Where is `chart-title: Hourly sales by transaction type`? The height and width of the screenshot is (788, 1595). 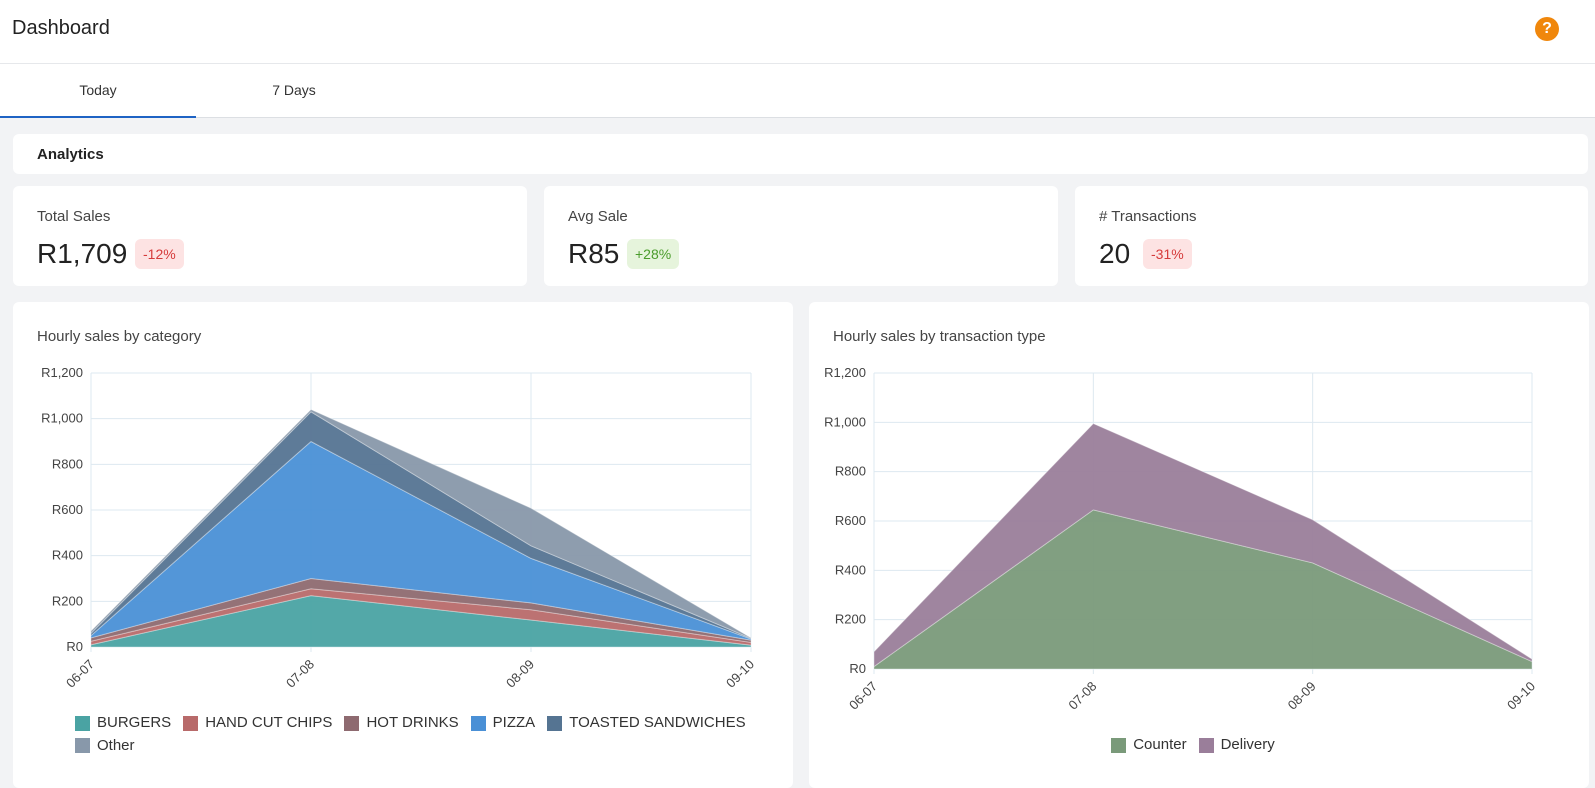
chart-title: Hourly sales by transaction type is located at coordinates (939, 336).